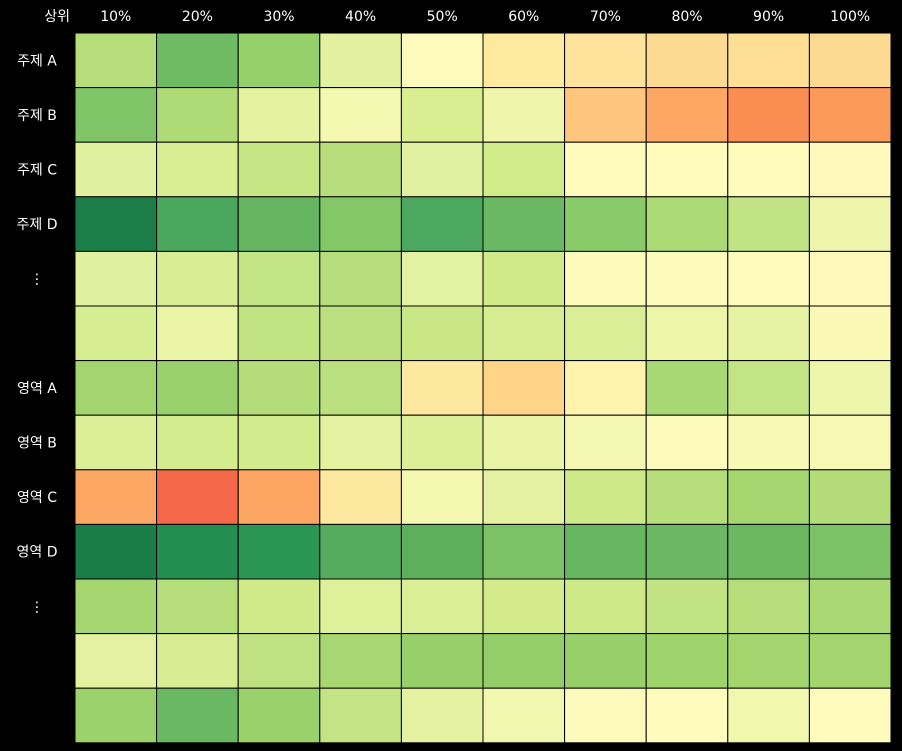  I want to click on row-label: 영역 C, so click(37, 498).